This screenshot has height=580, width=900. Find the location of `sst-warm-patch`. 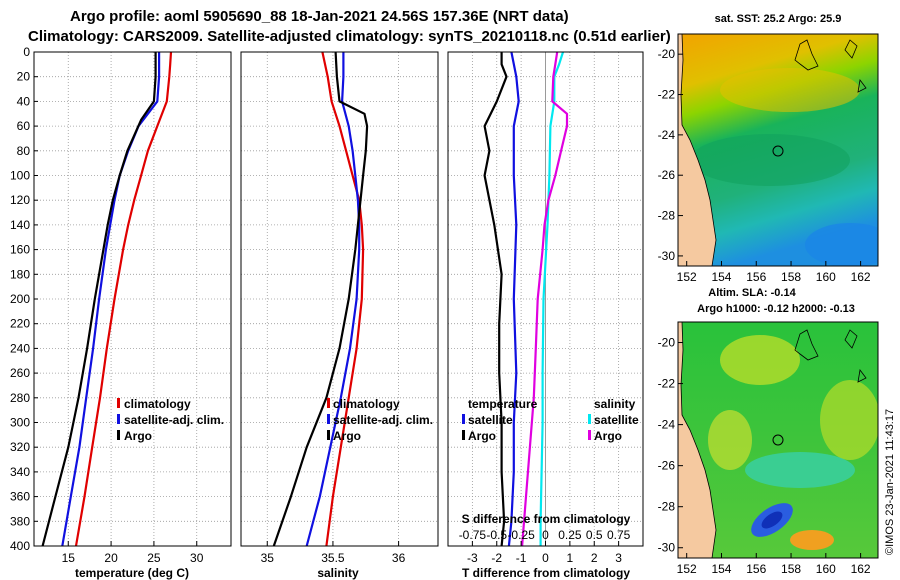

sst-warm-patch is located at coordinates (790, 90).